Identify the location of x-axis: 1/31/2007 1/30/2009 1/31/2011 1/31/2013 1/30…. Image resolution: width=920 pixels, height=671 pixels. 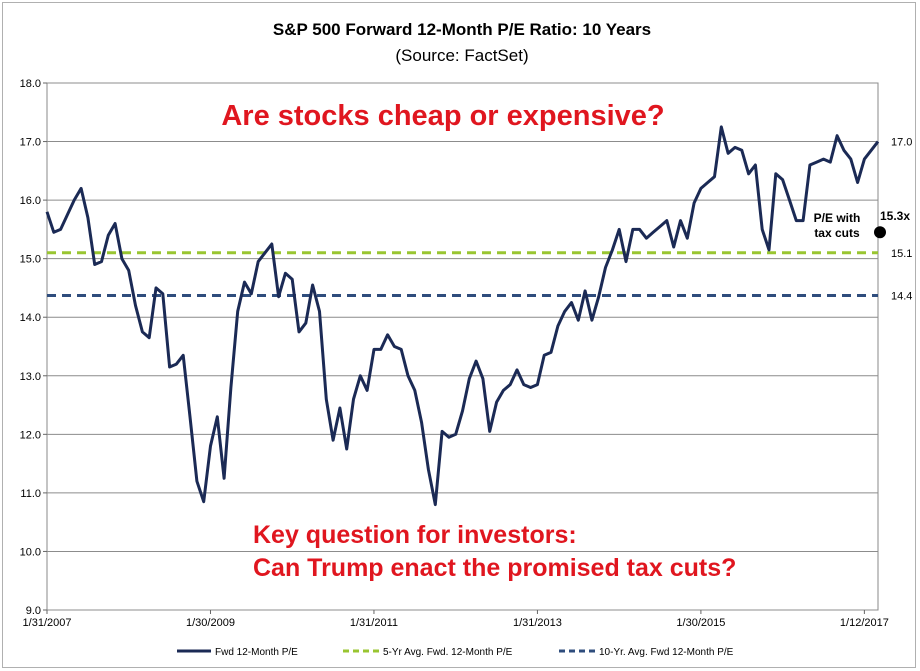
(456, 619).